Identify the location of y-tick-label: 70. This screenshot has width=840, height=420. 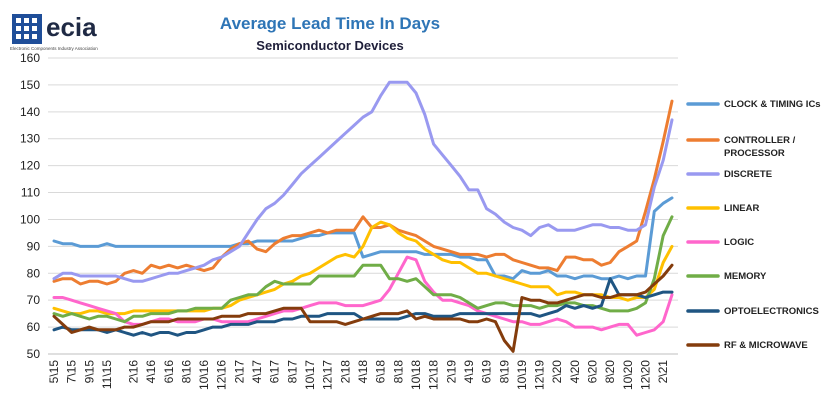
(34, 300).